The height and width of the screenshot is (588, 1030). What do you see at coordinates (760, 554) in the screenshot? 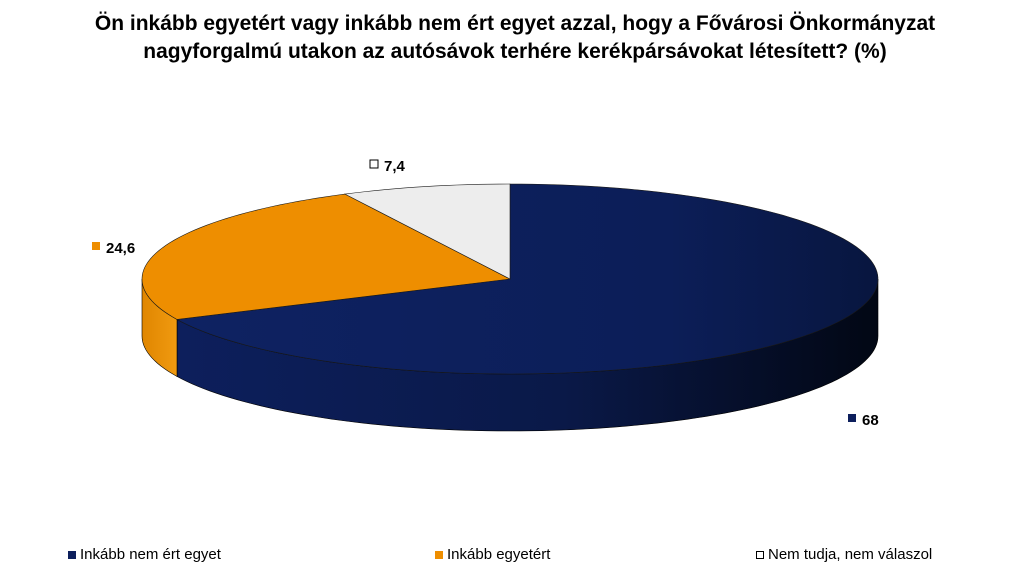
I see `legend-swatch-white` at bounding box center [760, 554].